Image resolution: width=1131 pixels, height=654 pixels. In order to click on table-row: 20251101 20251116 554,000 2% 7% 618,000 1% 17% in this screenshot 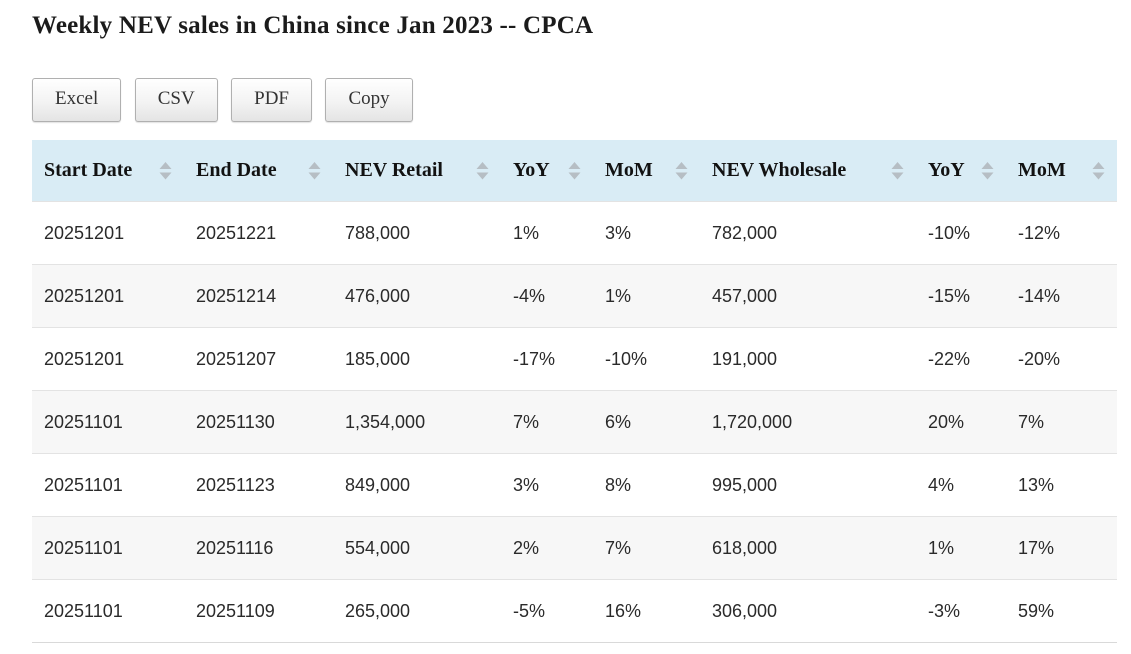, I will do `click(574, 548)`.